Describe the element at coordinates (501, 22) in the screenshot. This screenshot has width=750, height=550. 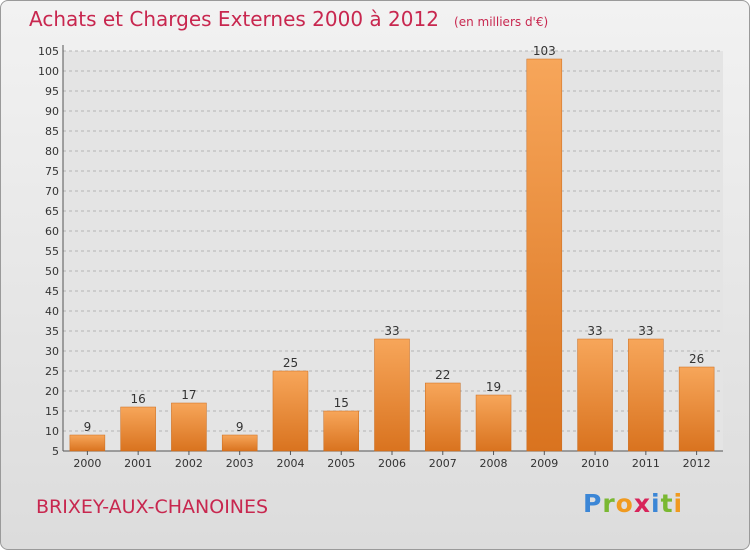
I see `chart-unit-label: (en milliers d'€)` at that location.